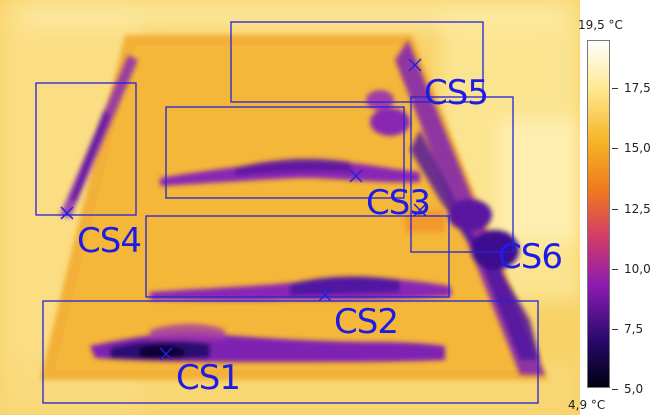 This screenshot has height=415, width=659. What do you see at coordinates (297, 256) in the screenshot?
I see `roi-box-cs2` at bounding box center [297, 256].